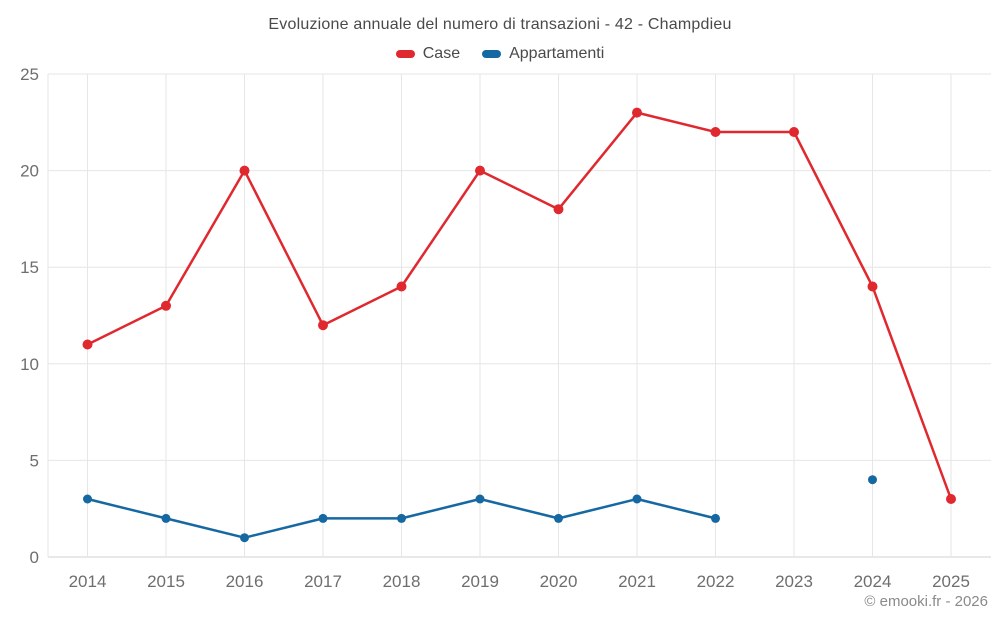 The height and width of the screenshot is (625, 1000). I want to click on x-tick-label: 2015, so click(166, 581).